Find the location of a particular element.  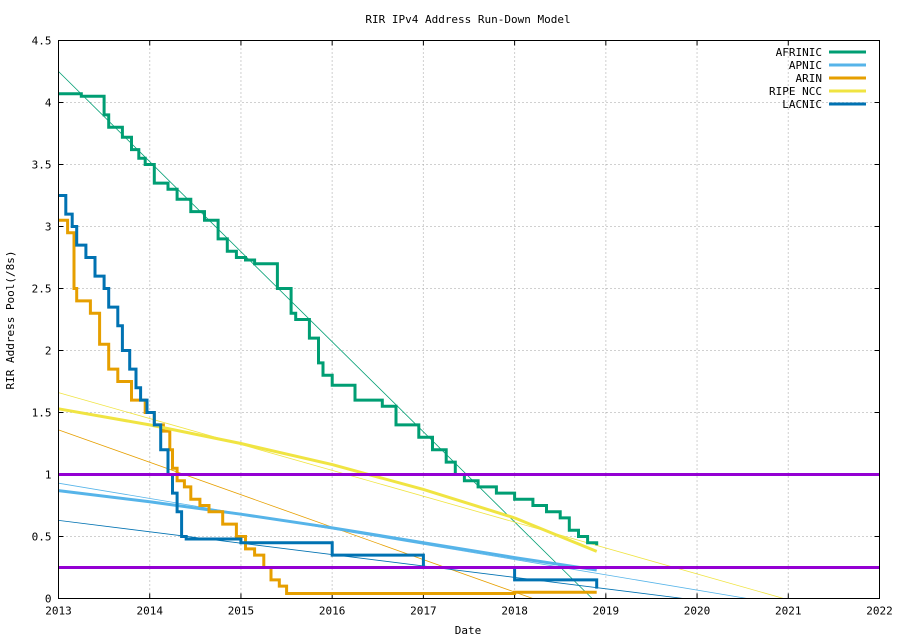

y-tick-label: 1.5 is located at coordinates (42, 413).